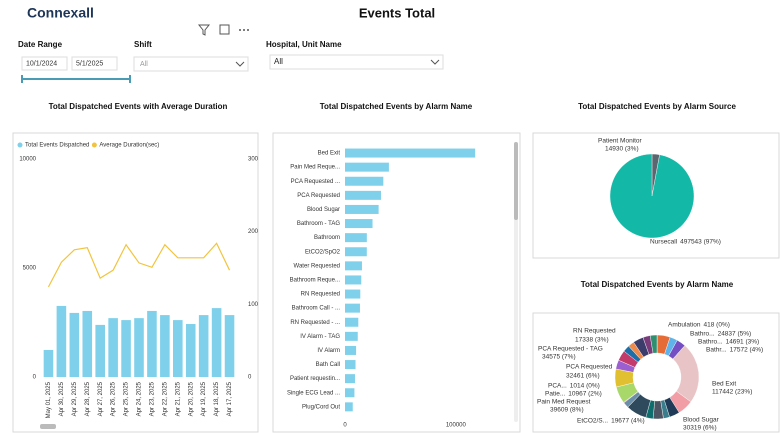  I want to click on slice-value-label: 418 (0%), so click(717, 325).